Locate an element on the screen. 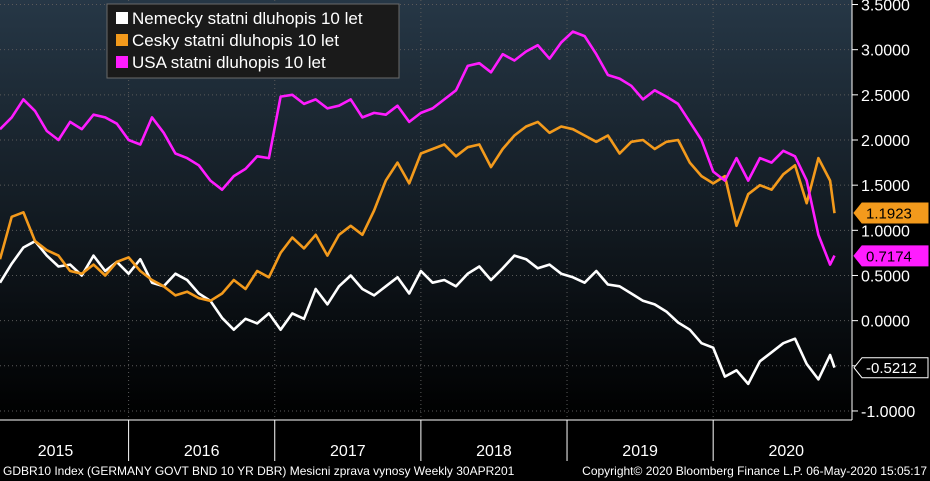  last-value-tag-2: 0.7174 is located at coordinates (891, 256).